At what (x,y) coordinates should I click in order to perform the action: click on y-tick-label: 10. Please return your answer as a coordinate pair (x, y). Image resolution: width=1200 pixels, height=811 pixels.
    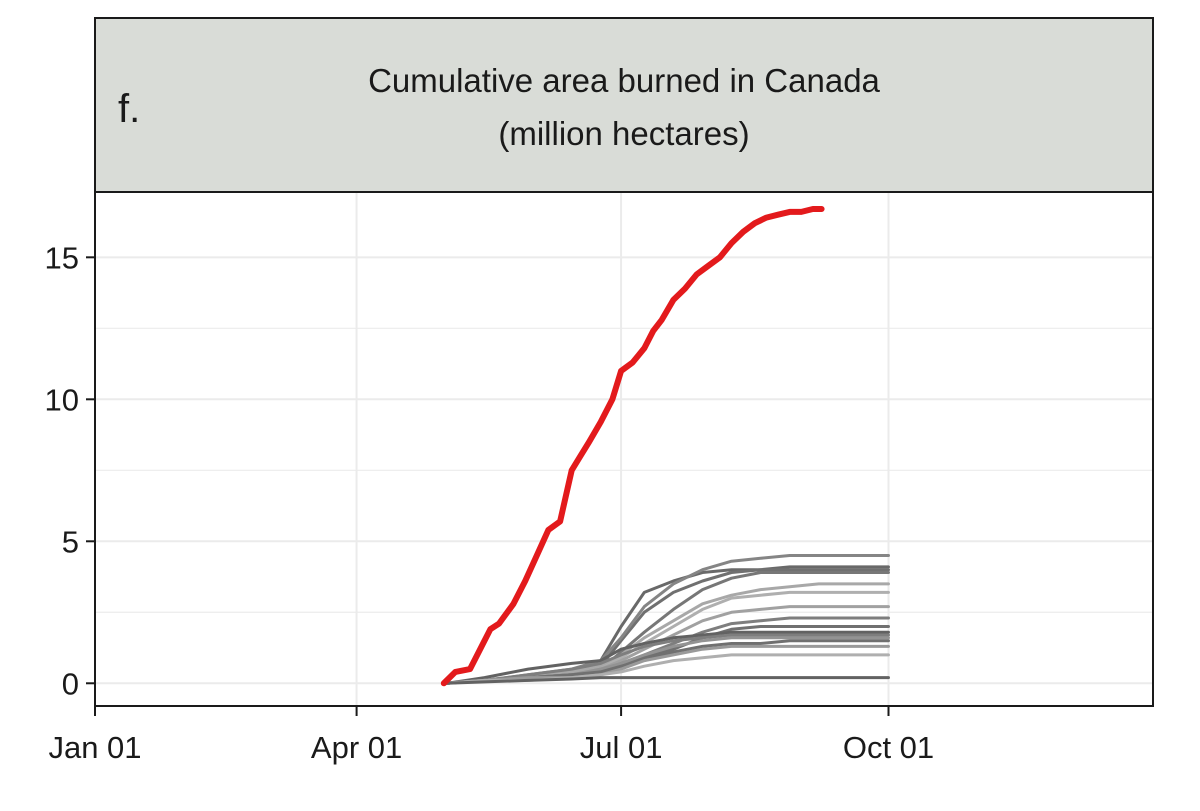
    Looking at the image, I should click on (62, 399).